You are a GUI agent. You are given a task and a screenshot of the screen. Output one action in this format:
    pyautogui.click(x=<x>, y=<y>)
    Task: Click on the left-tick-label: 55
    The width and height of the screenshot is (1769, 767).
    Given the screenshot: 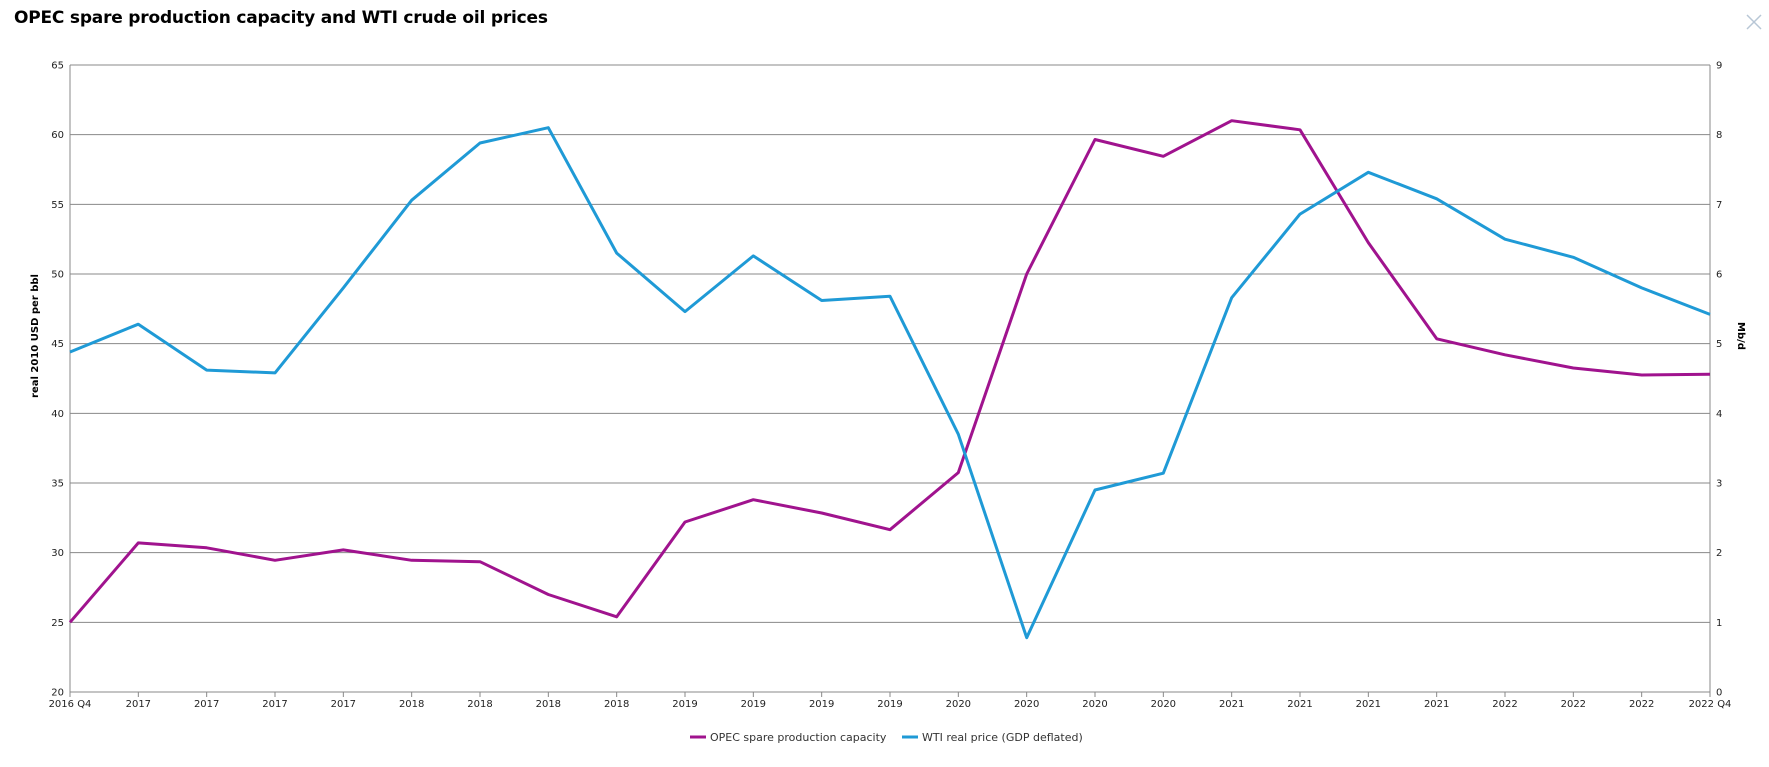 What is the action you would take?
    pyautogui.click(x=57, y=205)
    